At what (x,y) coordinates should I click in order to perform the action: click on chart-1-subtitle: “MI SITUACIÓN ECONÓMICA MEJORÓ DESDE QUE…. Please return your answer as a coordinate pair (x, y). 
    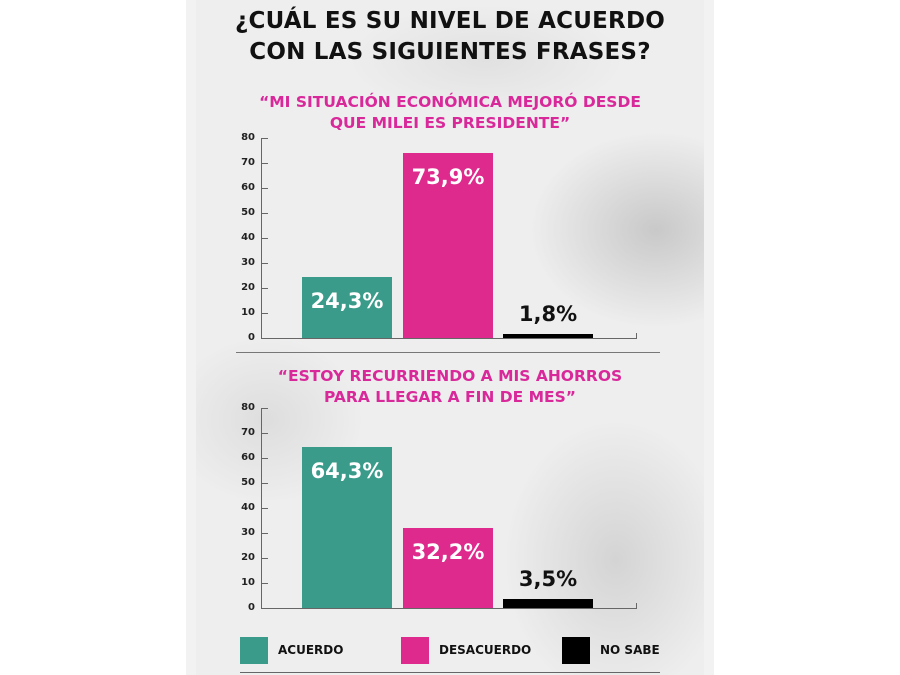
    Looking at the image, I should click on (450, 113).